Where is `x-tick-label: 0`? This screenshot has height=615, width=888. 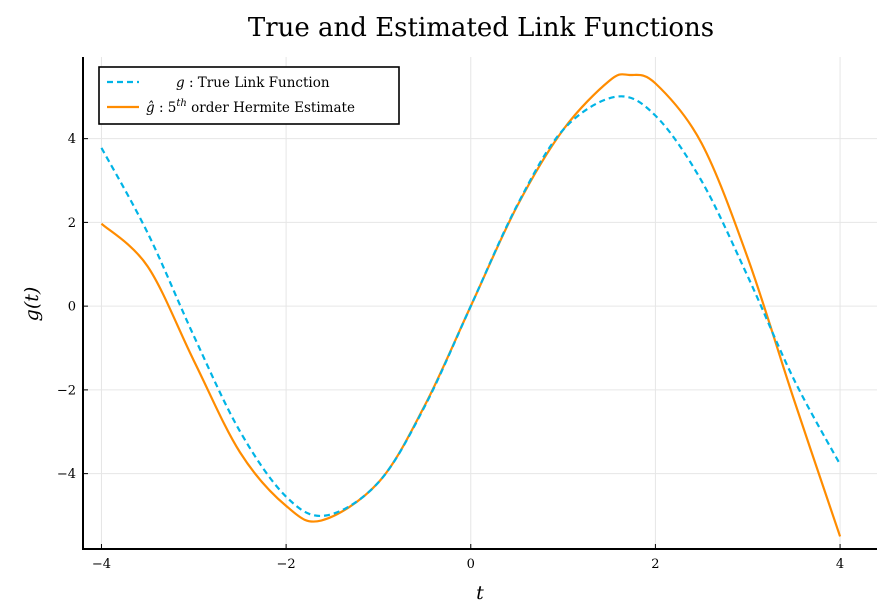
x-tick-label: 0 is located at coordinates (471, 564).